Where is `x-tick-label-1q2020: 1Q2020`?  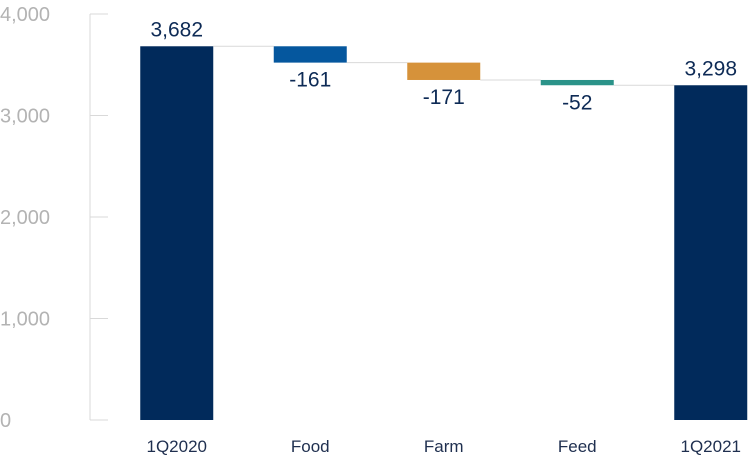 x-tick-label-1q2020: 1Q2020 is located at coordinates (177, 446).